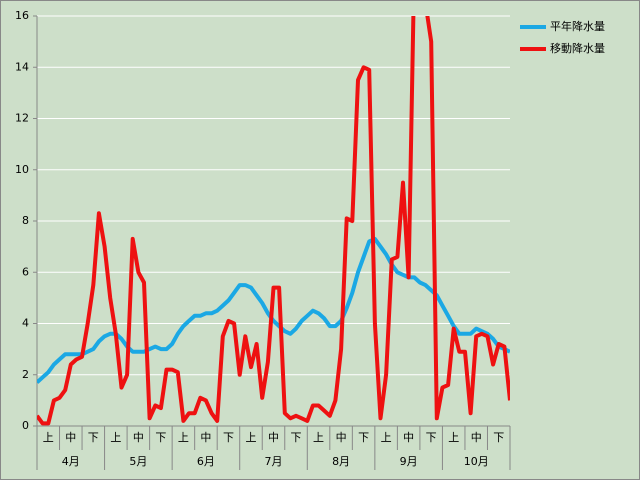 The image size is (640, 480). I want to click on group-label: 8月, so click(341, 461).